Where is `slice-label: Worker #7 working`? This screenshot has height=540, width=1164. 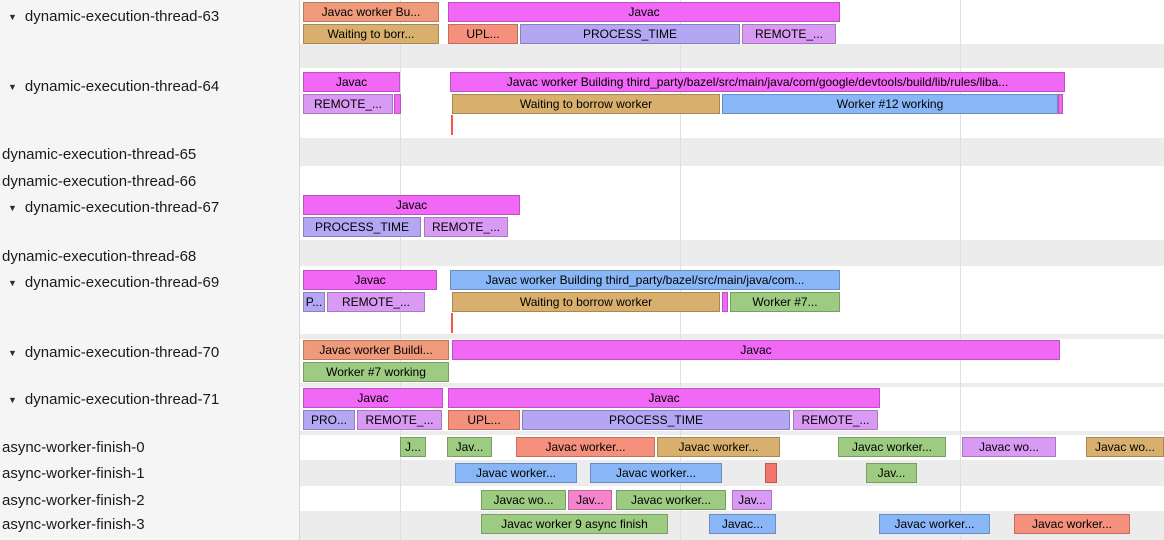
slice-label: Worker #7 working is located at coordinates (376, 372).